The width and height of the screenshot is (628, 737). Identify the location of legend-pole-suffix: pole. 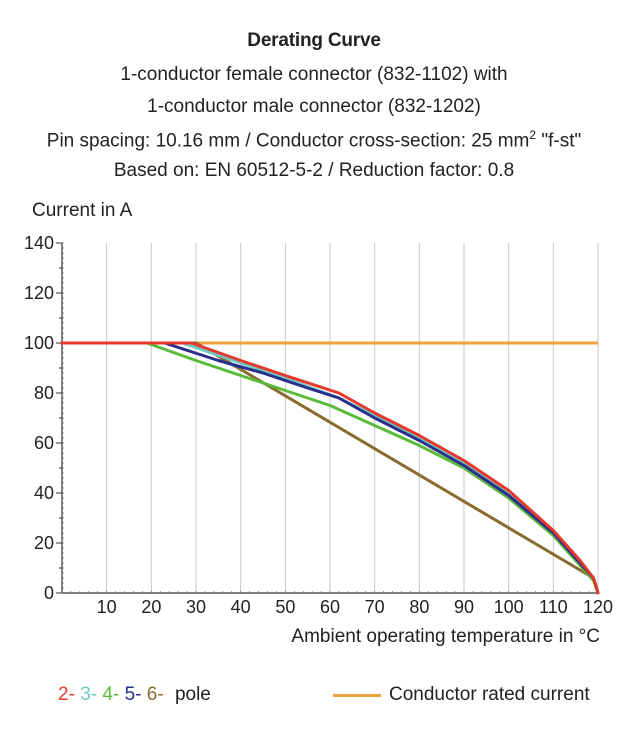
(192, 694).